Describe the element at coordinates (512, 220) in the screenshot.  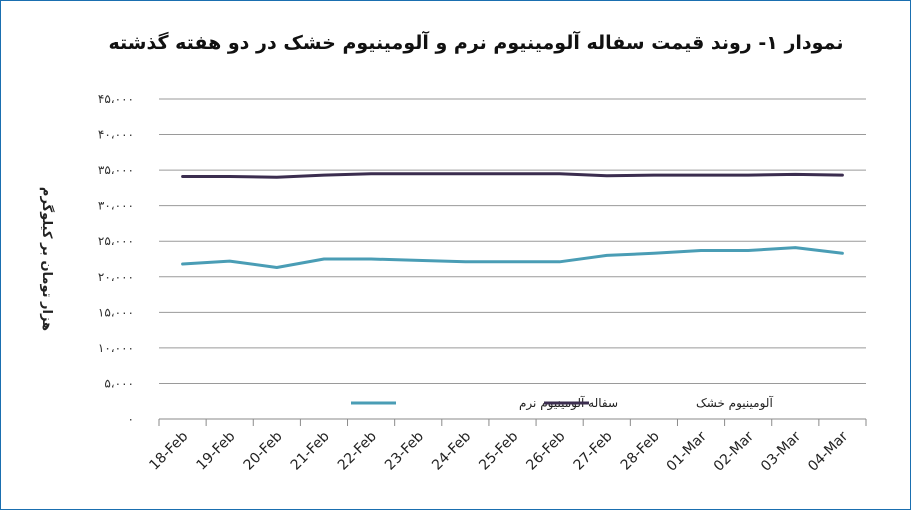
I see `series-lines` at that location.